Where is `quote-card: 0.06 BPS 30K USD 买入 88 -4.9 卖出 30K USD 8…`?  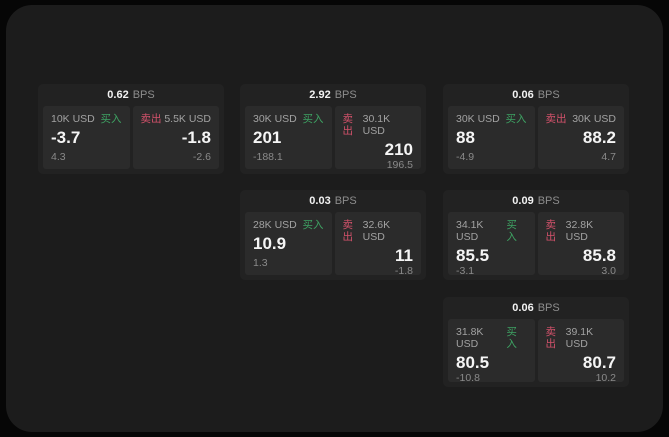
quote-card: 0.06 BPS 30K USD 买入 88 -4.9 卖出 30K USD 8… is located at coordinates (536, 129).